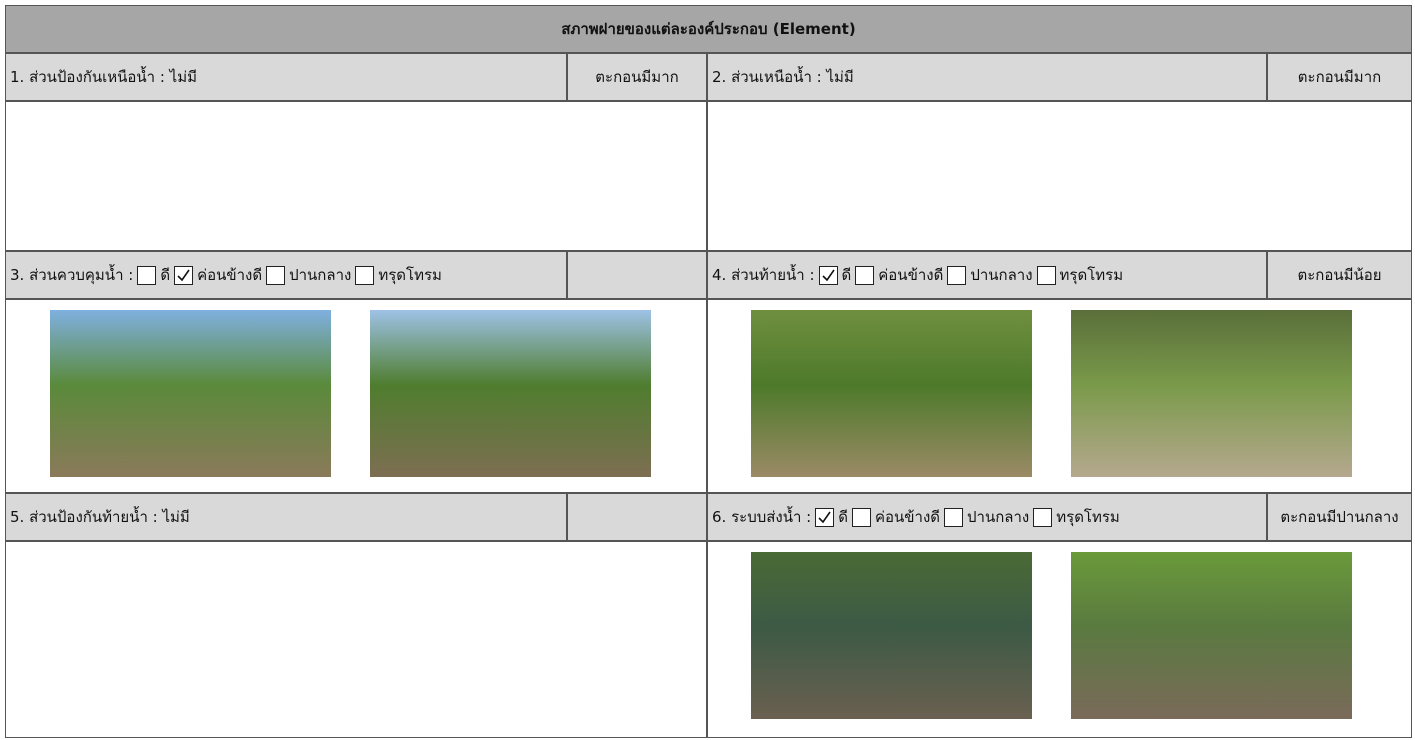 This screenshot has width=1415, height=740. Describe the element at coordinates (286, 517) in the screenshot. I see `section-header: 5. ส่วนป้องกันท้ายน้ำ : ไม่มี` at that location.